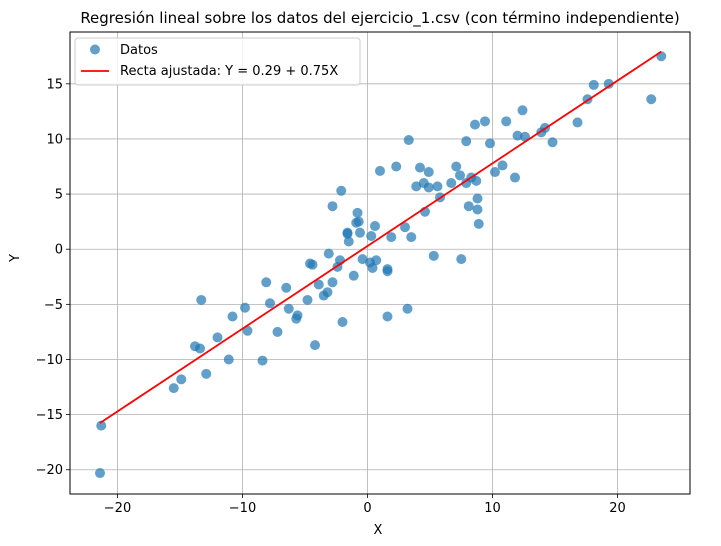  What do you see at coordinates (49, 470) in the screenshot?
I see `y-tick-label: −20` at bounding box center [49, 470].